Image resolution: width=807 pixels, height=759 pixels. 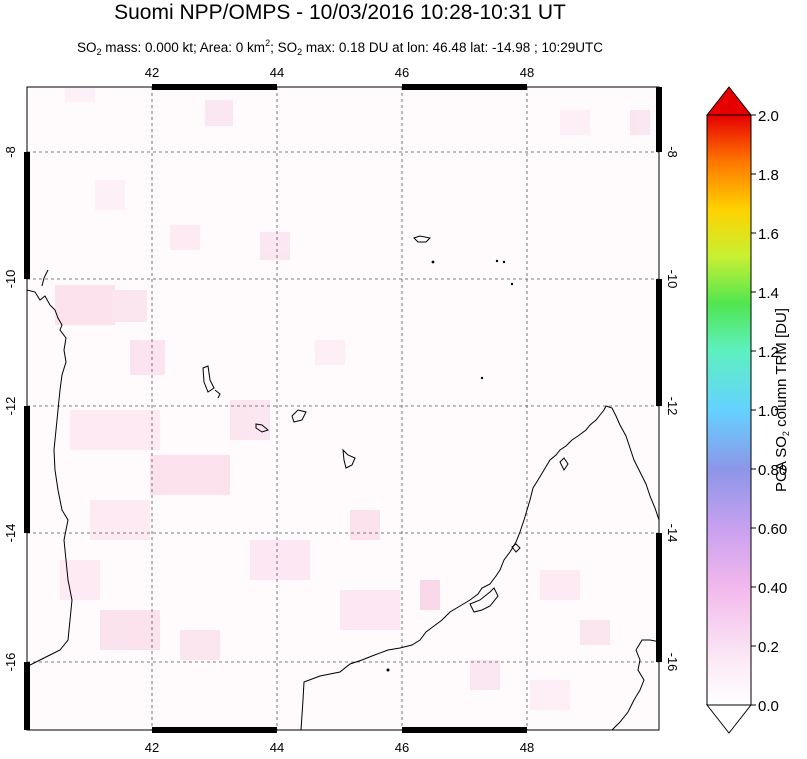 What do you see at coordinates (772, 588) in the screenshot?
I see `colorbar-label: 0.40` at bounding box center [772, 588].